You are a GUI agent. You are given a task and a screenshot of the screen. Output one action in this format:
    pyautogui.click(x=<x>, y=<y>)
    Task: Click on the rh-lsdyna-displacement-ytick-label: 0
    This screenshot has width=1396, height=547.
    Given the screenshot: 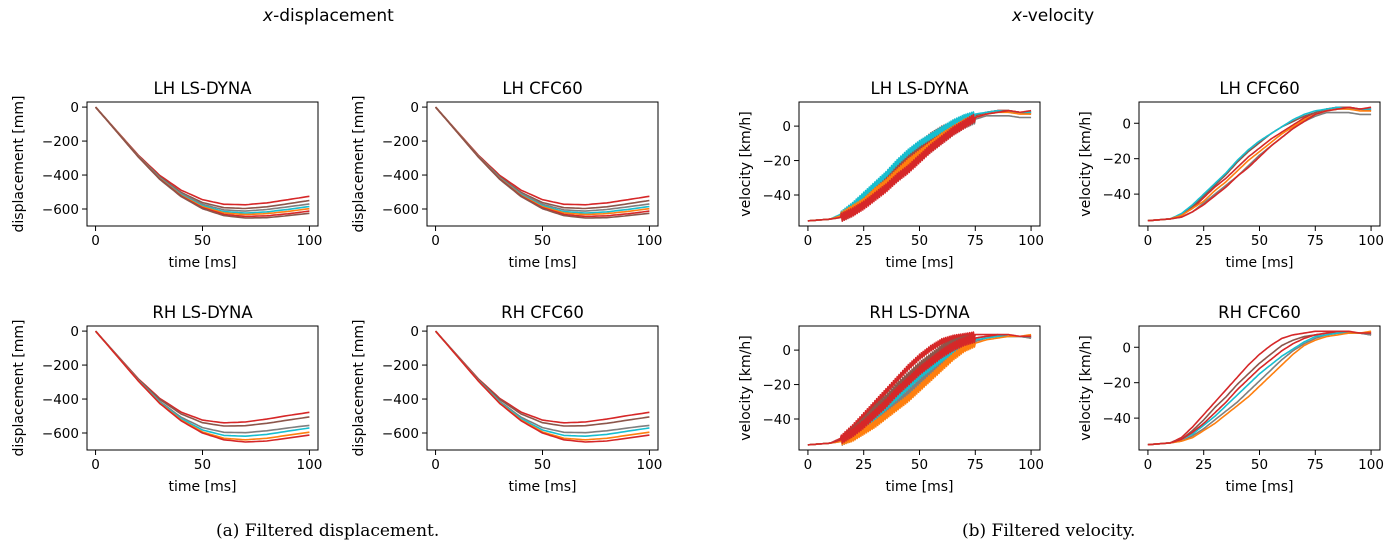 What is the action you would take?
    pyautogui.click(x=74, y=332)
    